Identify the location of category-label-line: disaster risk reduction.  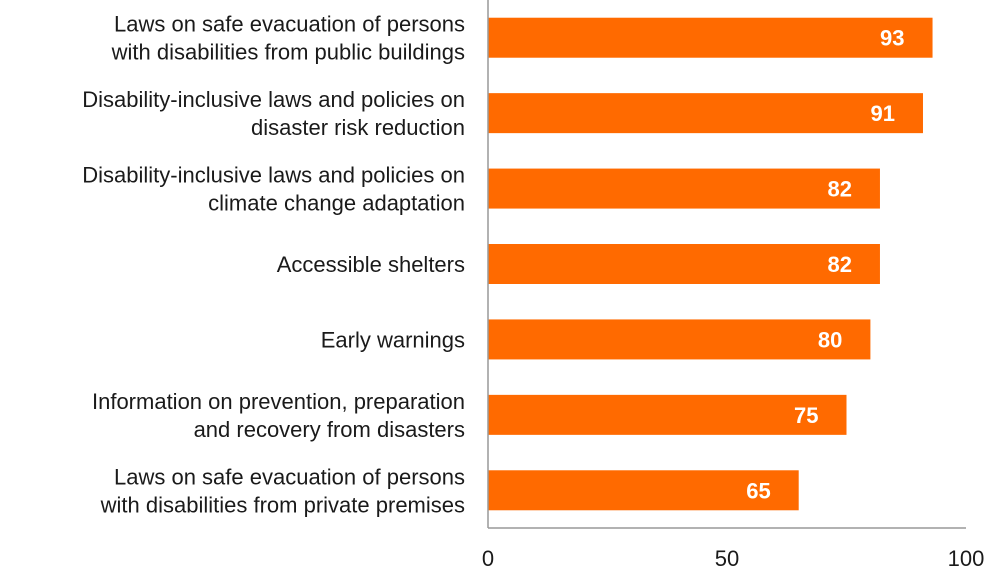
(358, 127).